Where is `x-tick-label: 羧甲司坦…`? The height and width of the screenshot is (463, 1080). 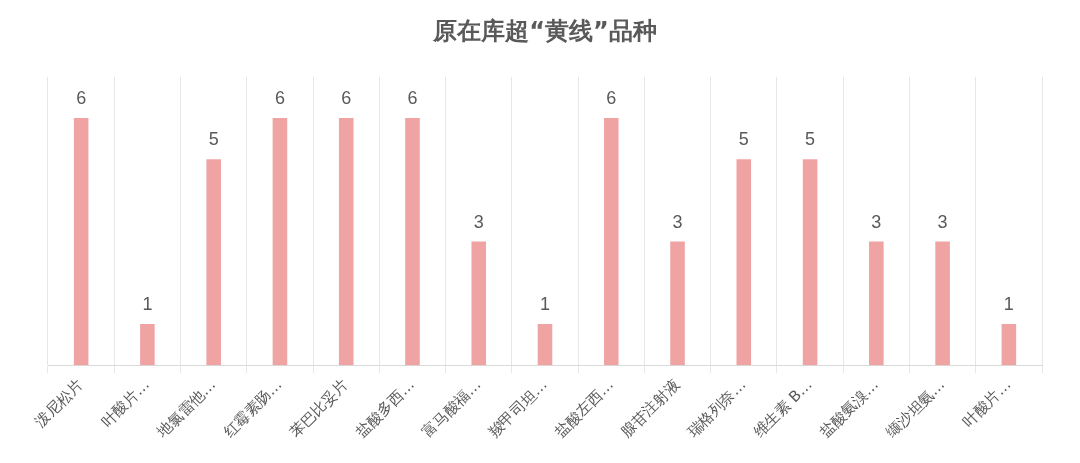
x-tick-label: 羧甲司坦… is located at coordinates (517, 408).